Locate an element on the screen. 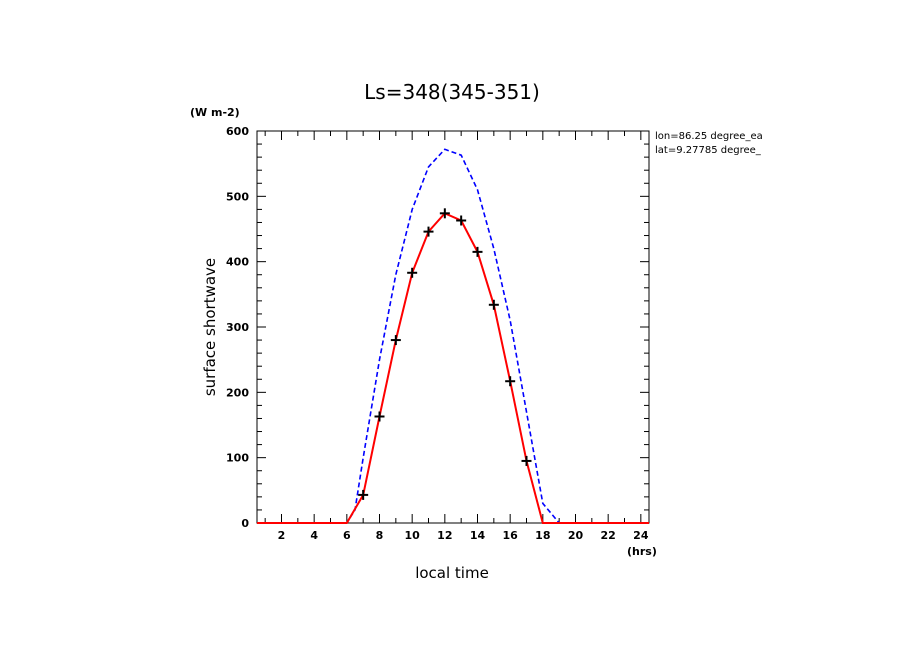  x-tick-label: 10 is located at coordinates (413, 535).